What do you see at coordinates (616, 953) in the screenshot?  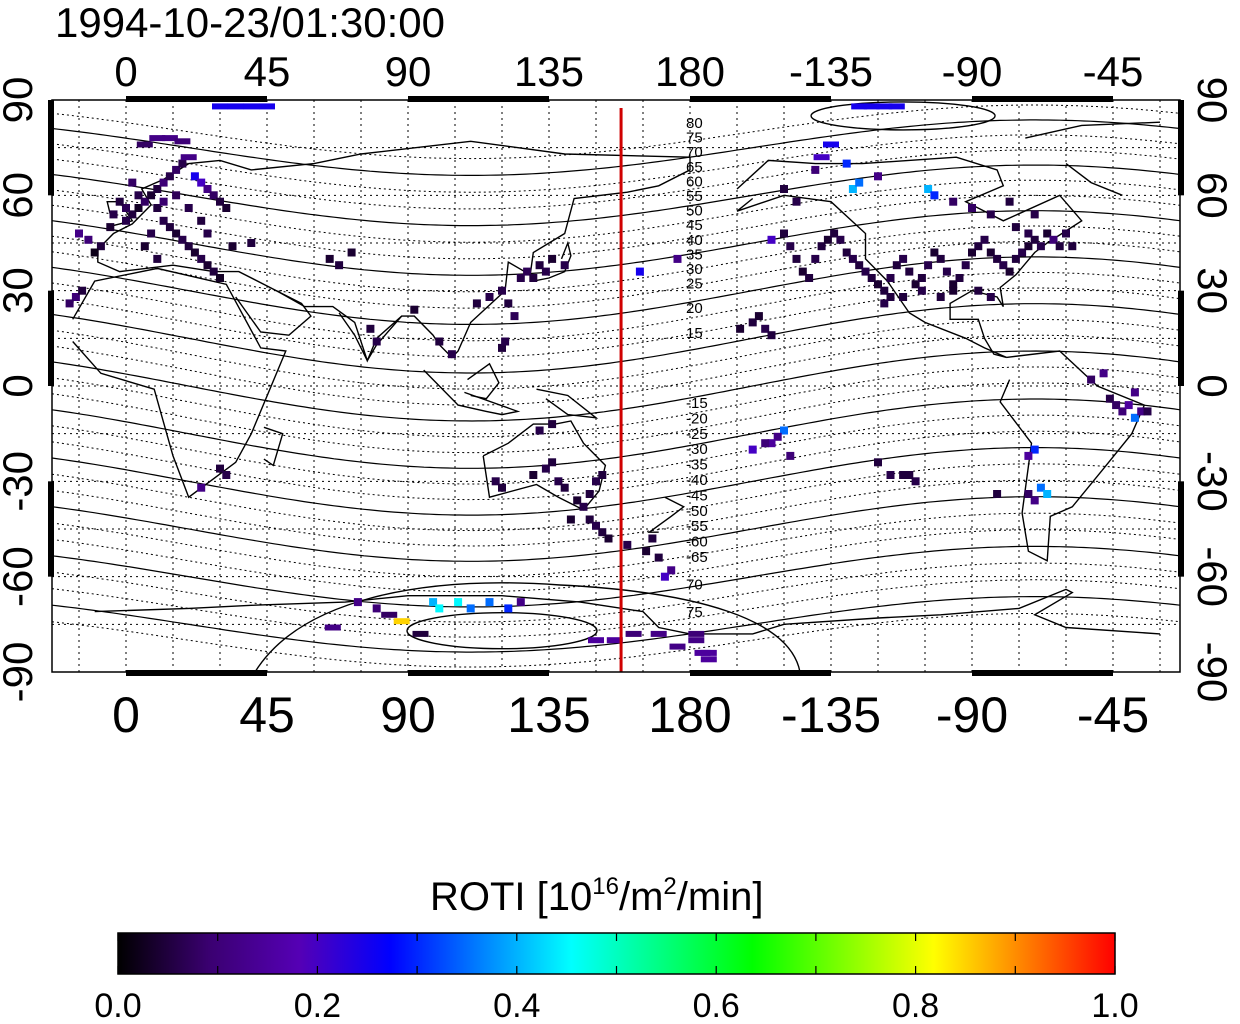 I see `colorbar-ticks` at bounding box center [616, 953].